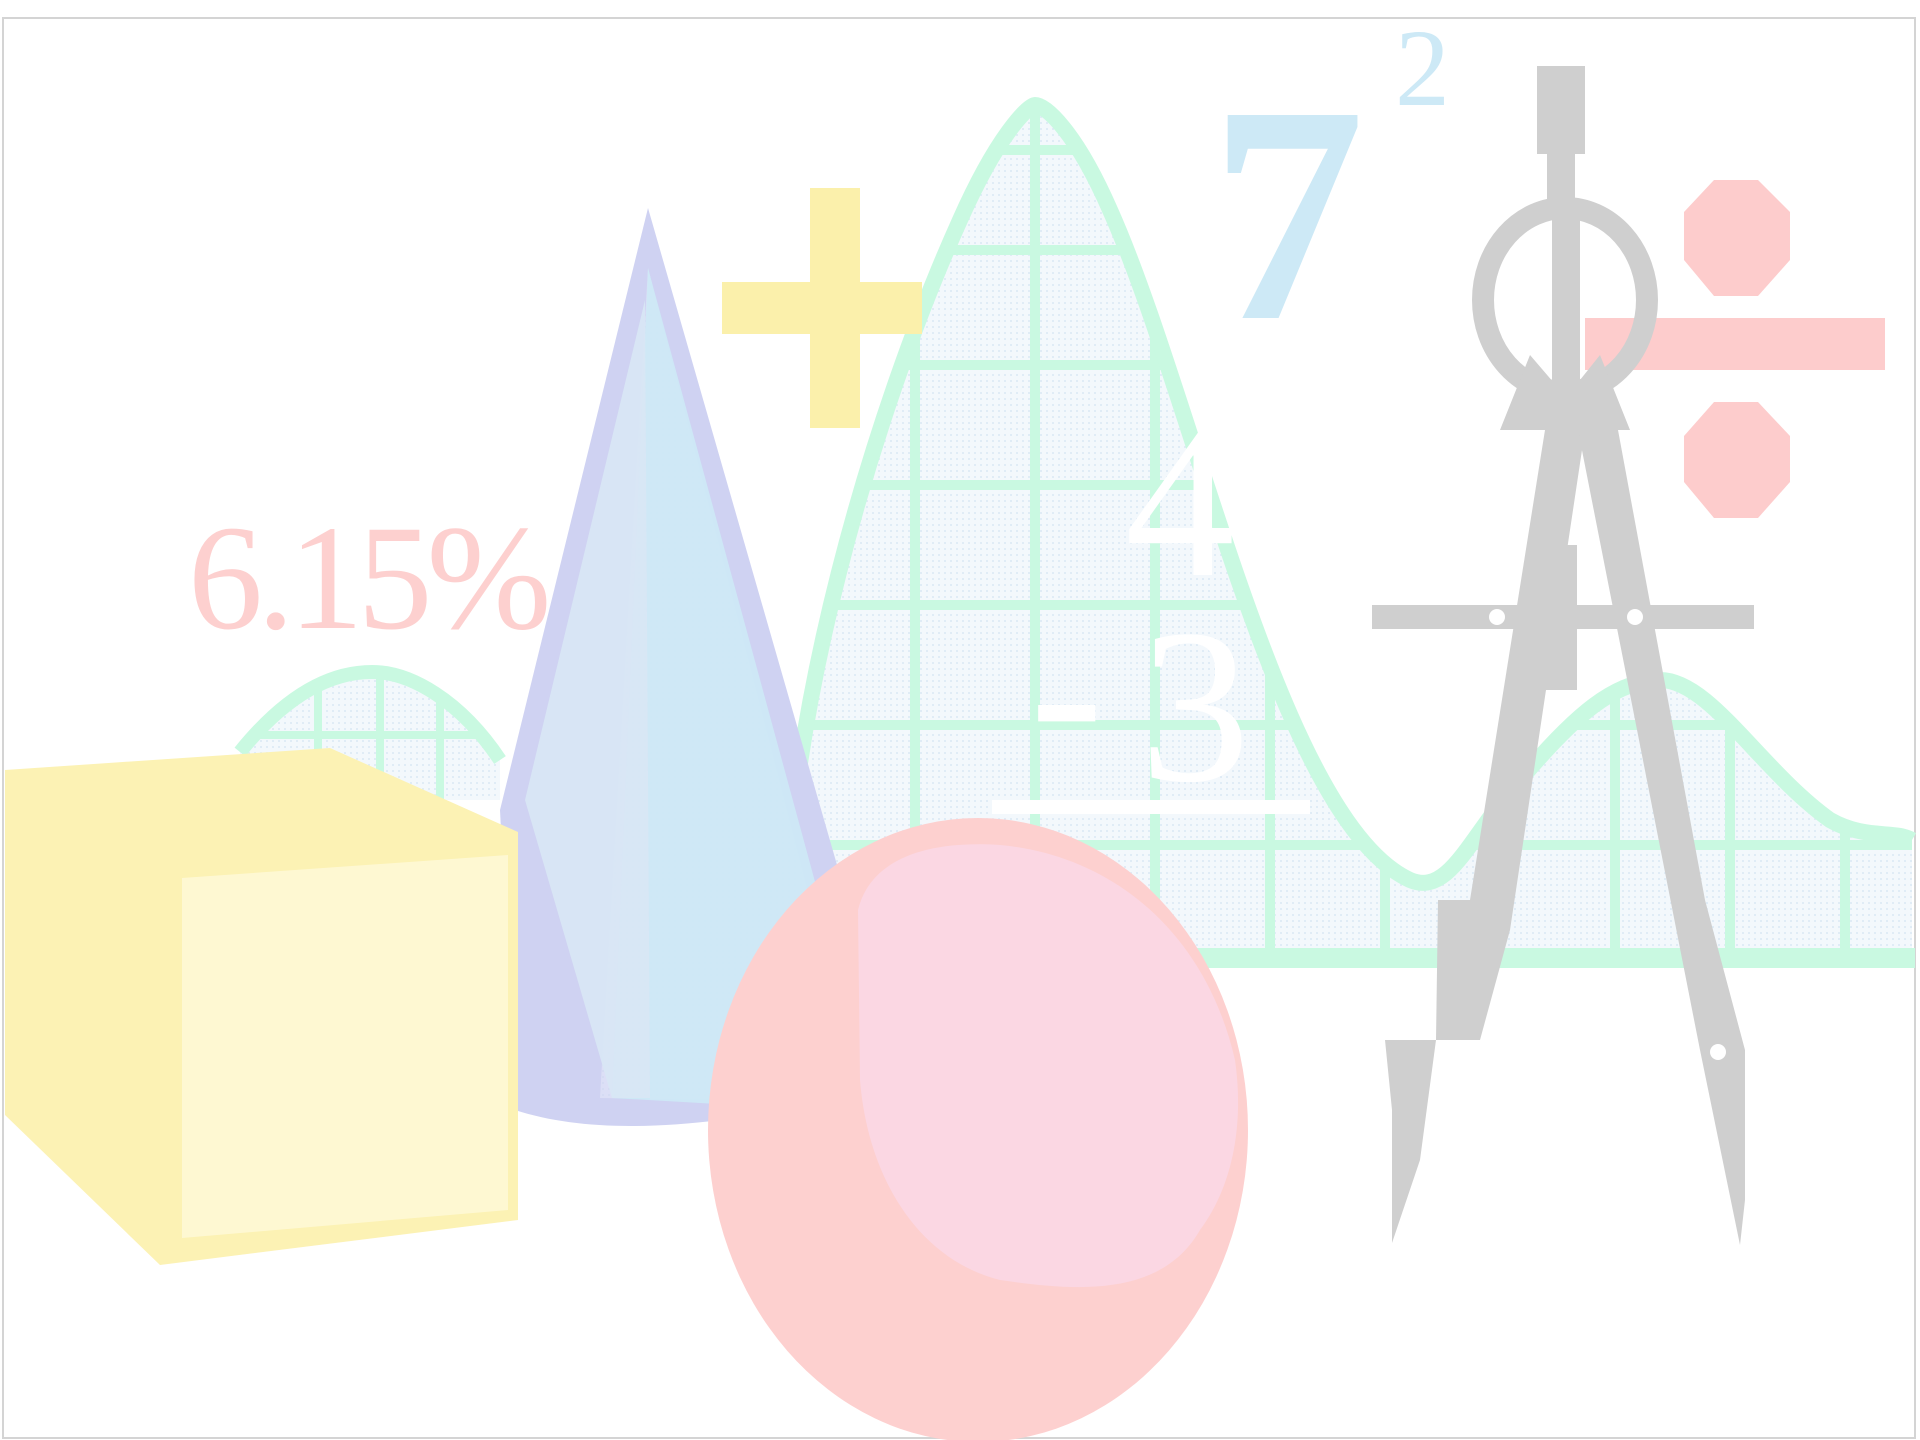 The height and width of the screenshot is (1440, 1920). What do you see at coordinates (1287, 214) in the screenshot?
I see `seven-base: 7` at bounding box center [1287, 214].